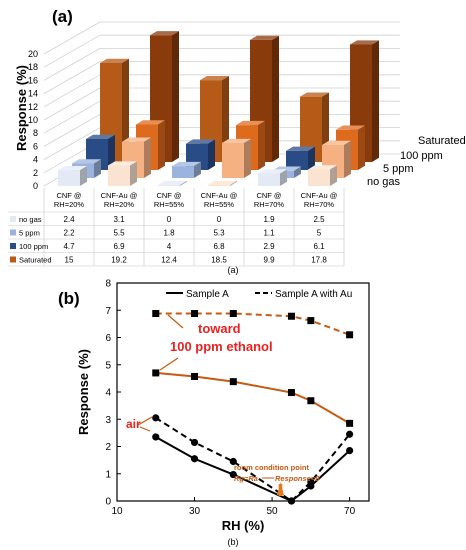 The image size is (466, 550). I want to click on x-tick-label: 30, so click(195, 511).